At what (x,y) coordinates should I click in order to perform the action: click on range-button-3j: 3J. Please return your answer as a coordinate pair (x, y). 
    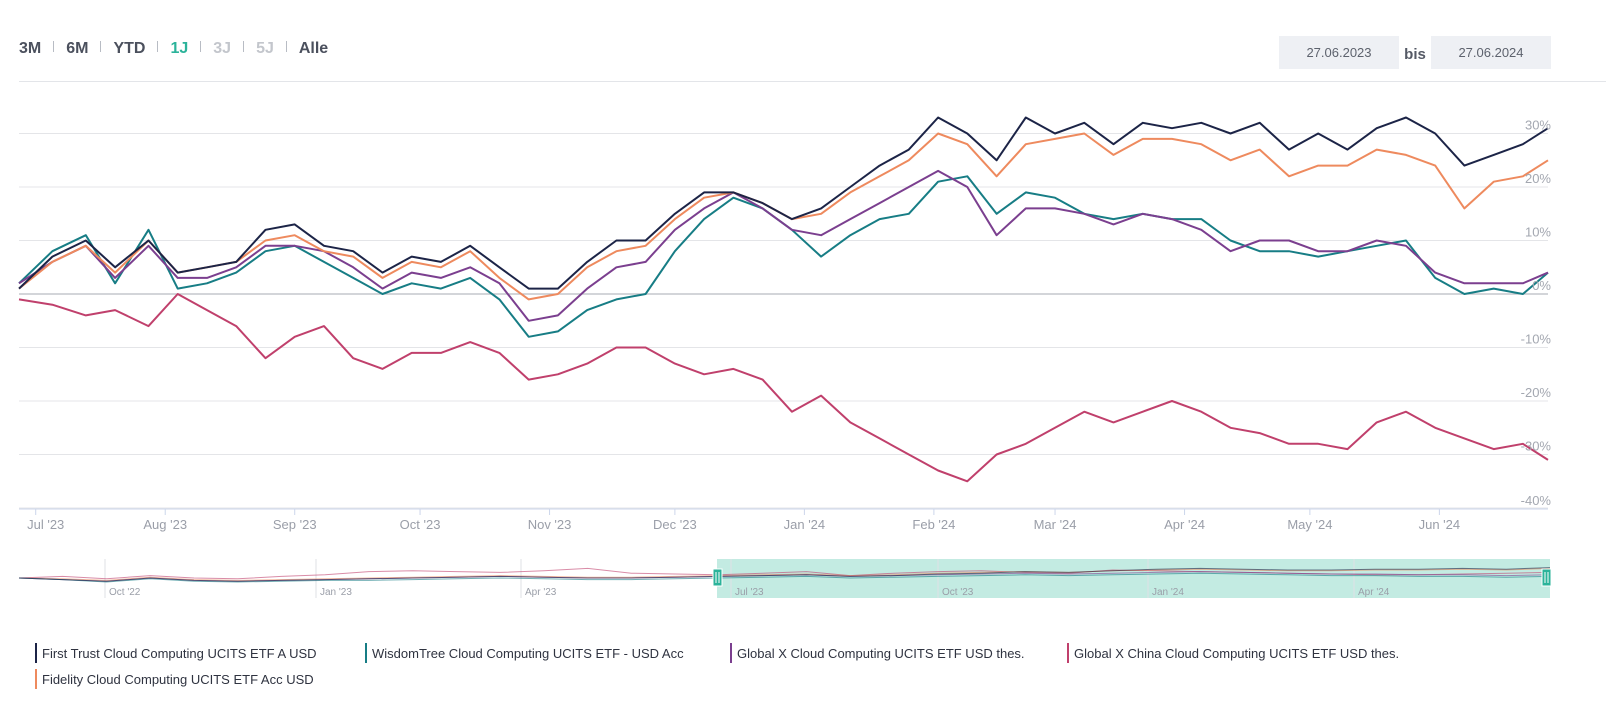
    Looking at the image, I should click on (222, 48).